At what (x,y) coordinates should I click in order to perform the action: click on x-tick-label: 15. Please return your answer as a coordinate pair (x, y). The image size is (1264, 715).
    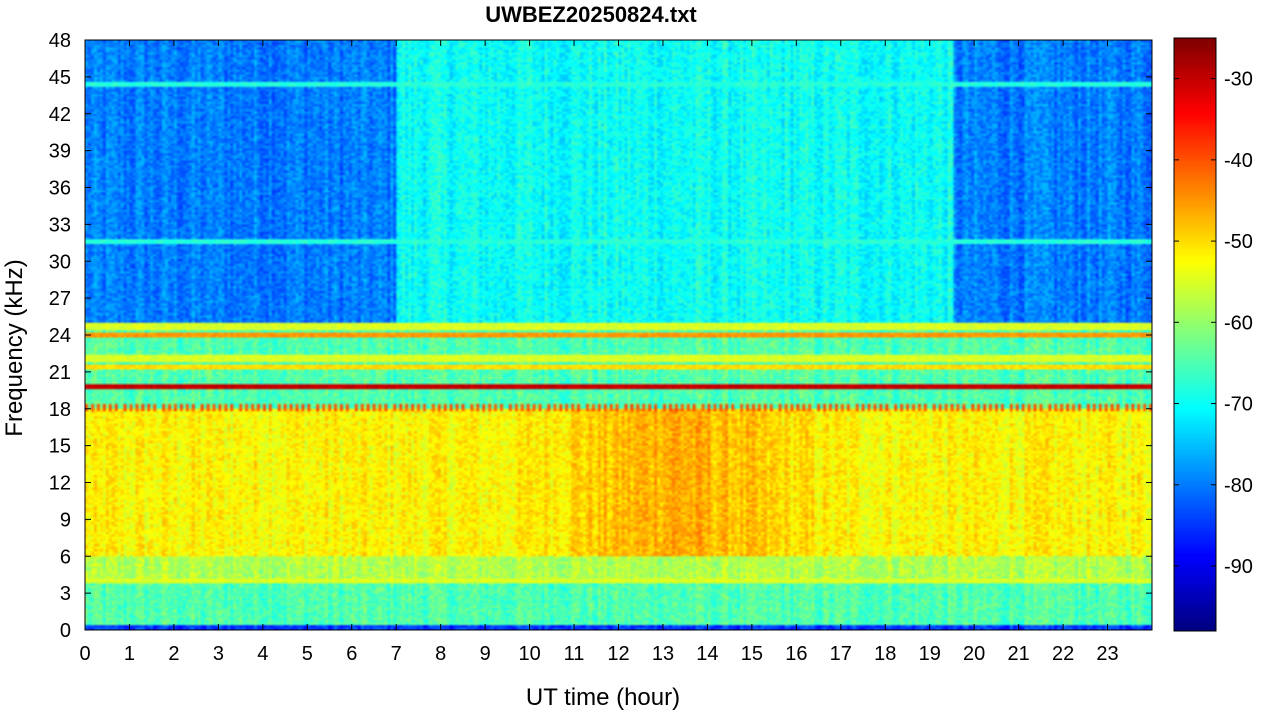
    Looking at the image, I should click on (752, 654).